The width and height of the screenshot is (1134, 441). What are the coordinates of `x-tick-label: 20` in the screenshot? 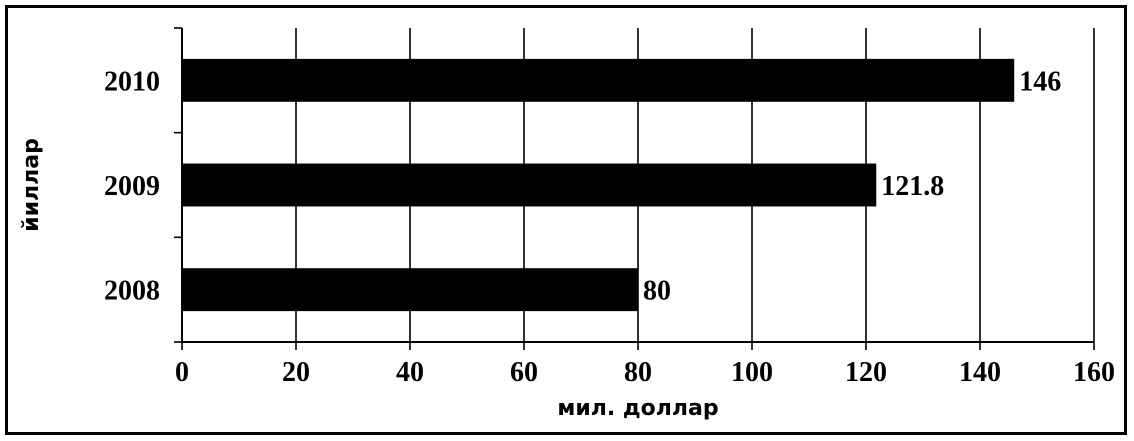 It's located at (296, 372).